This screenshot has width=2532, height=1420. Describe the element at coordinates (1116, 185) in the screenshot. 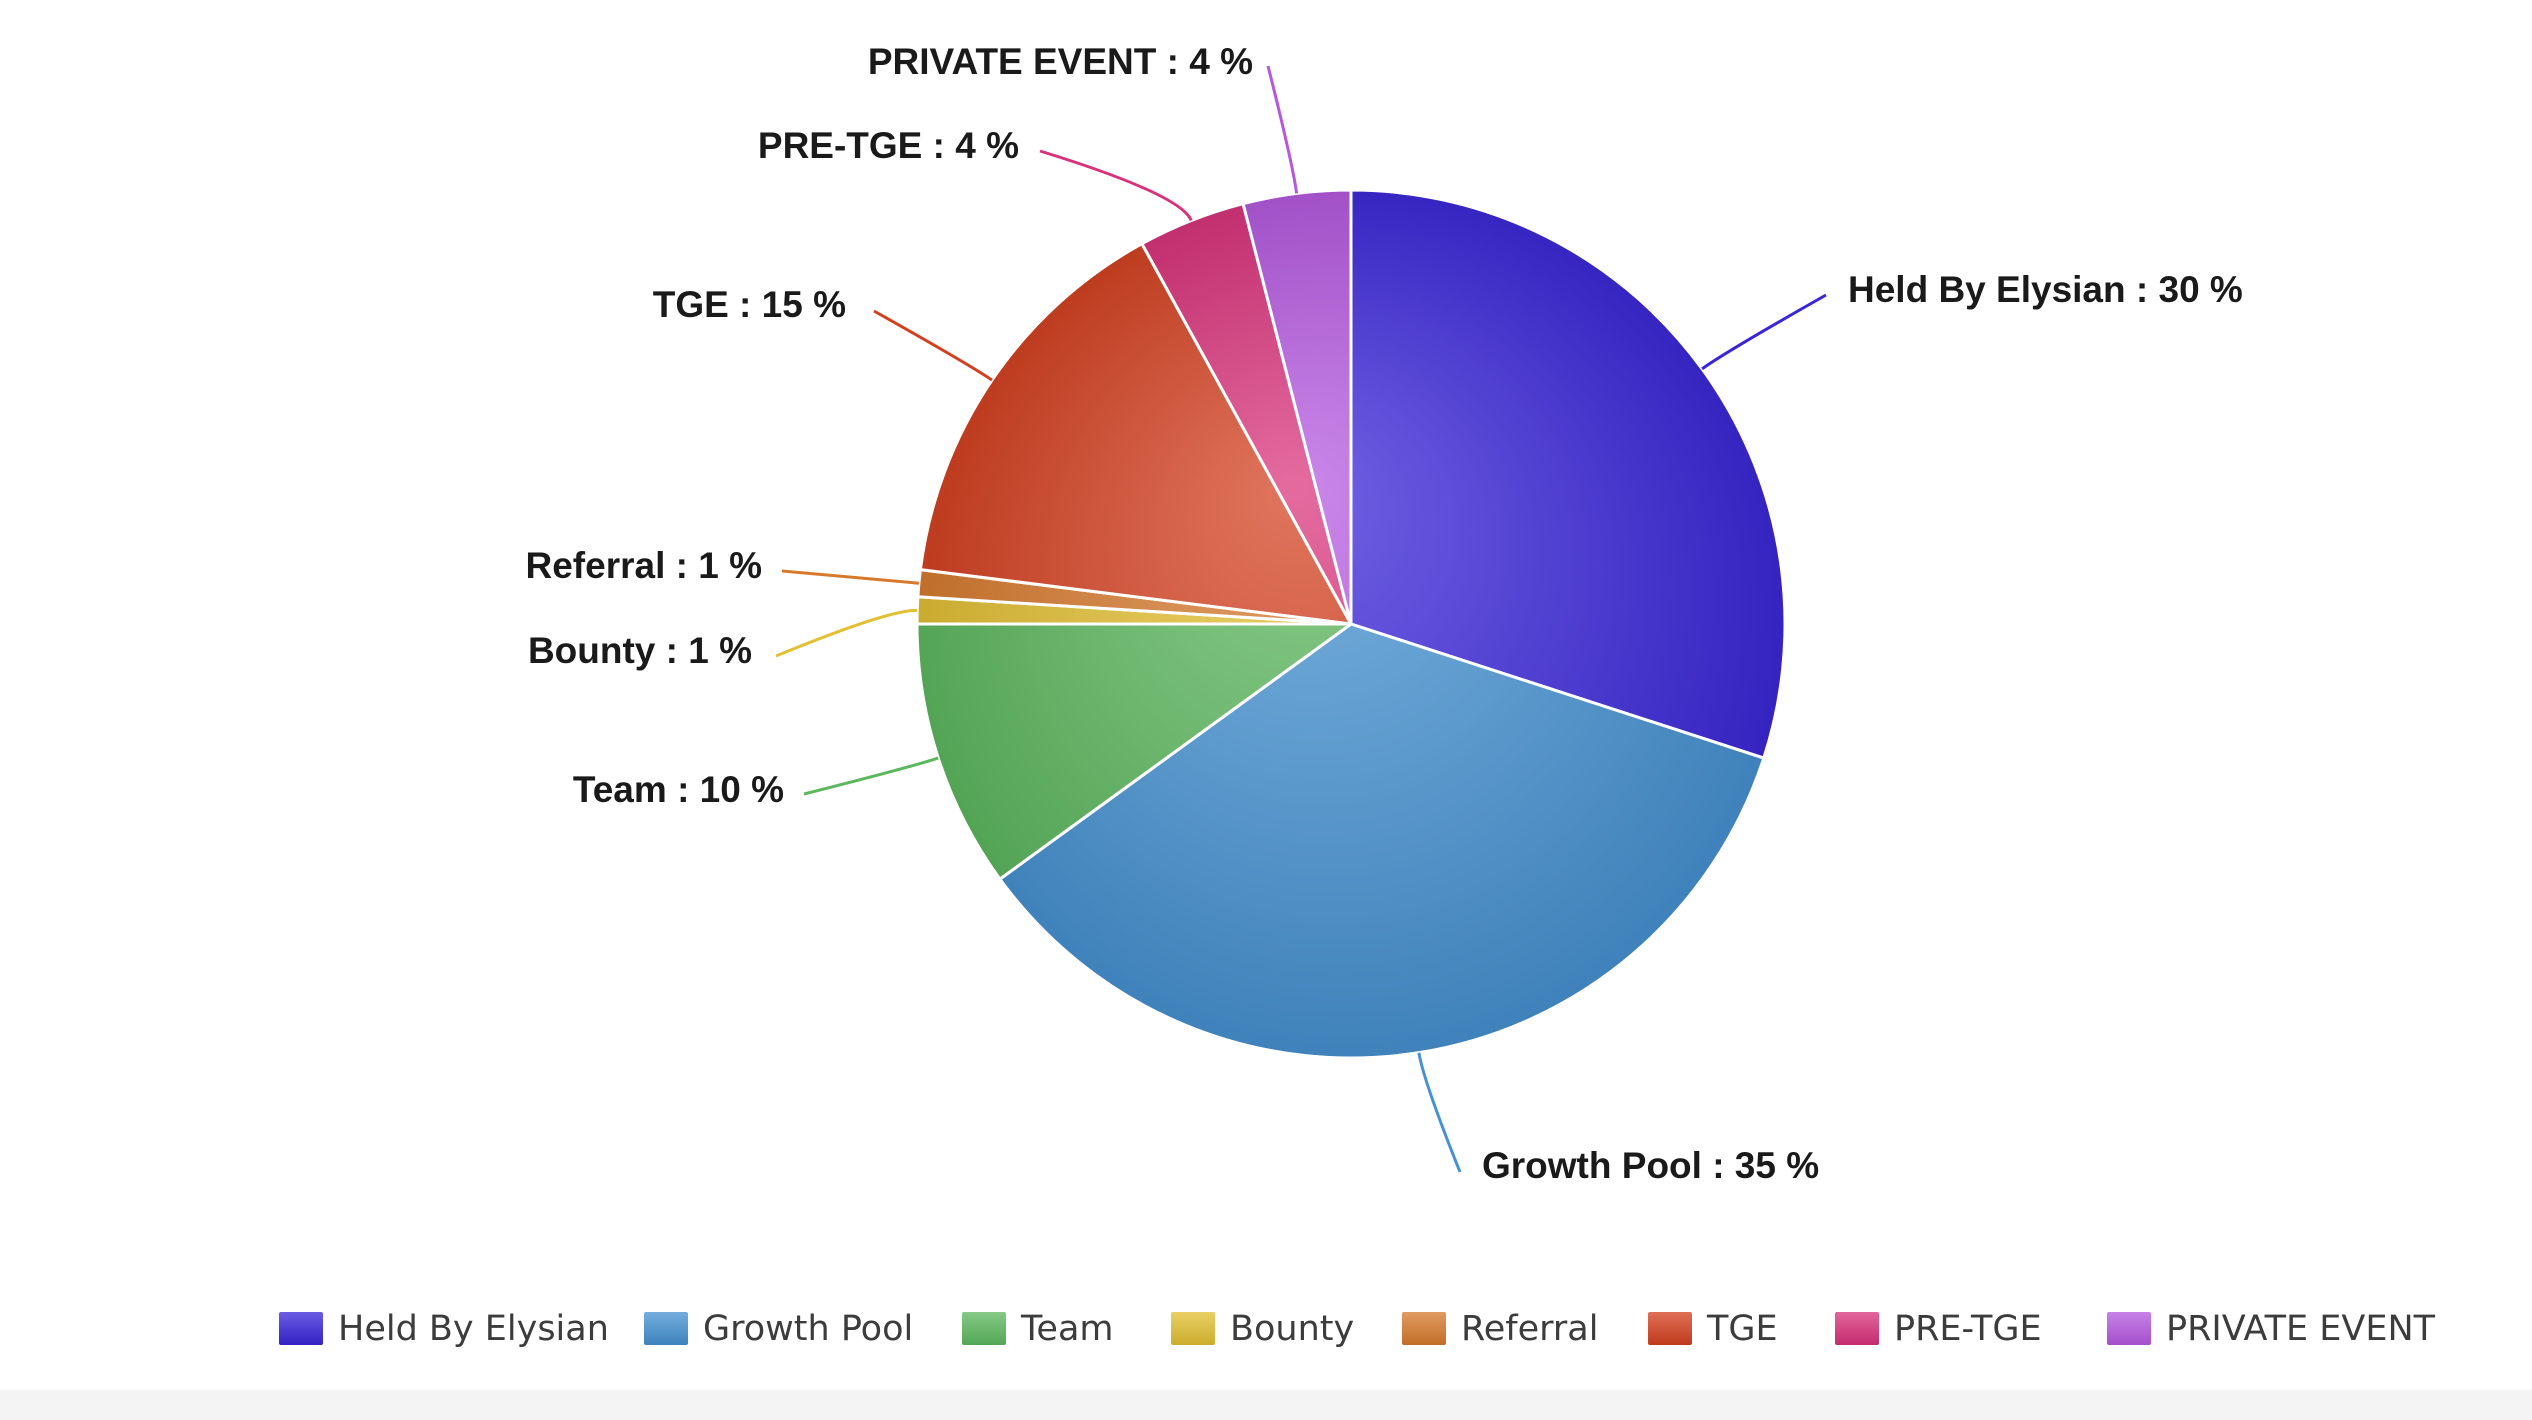

I see `connector-pre-tge` at that location.